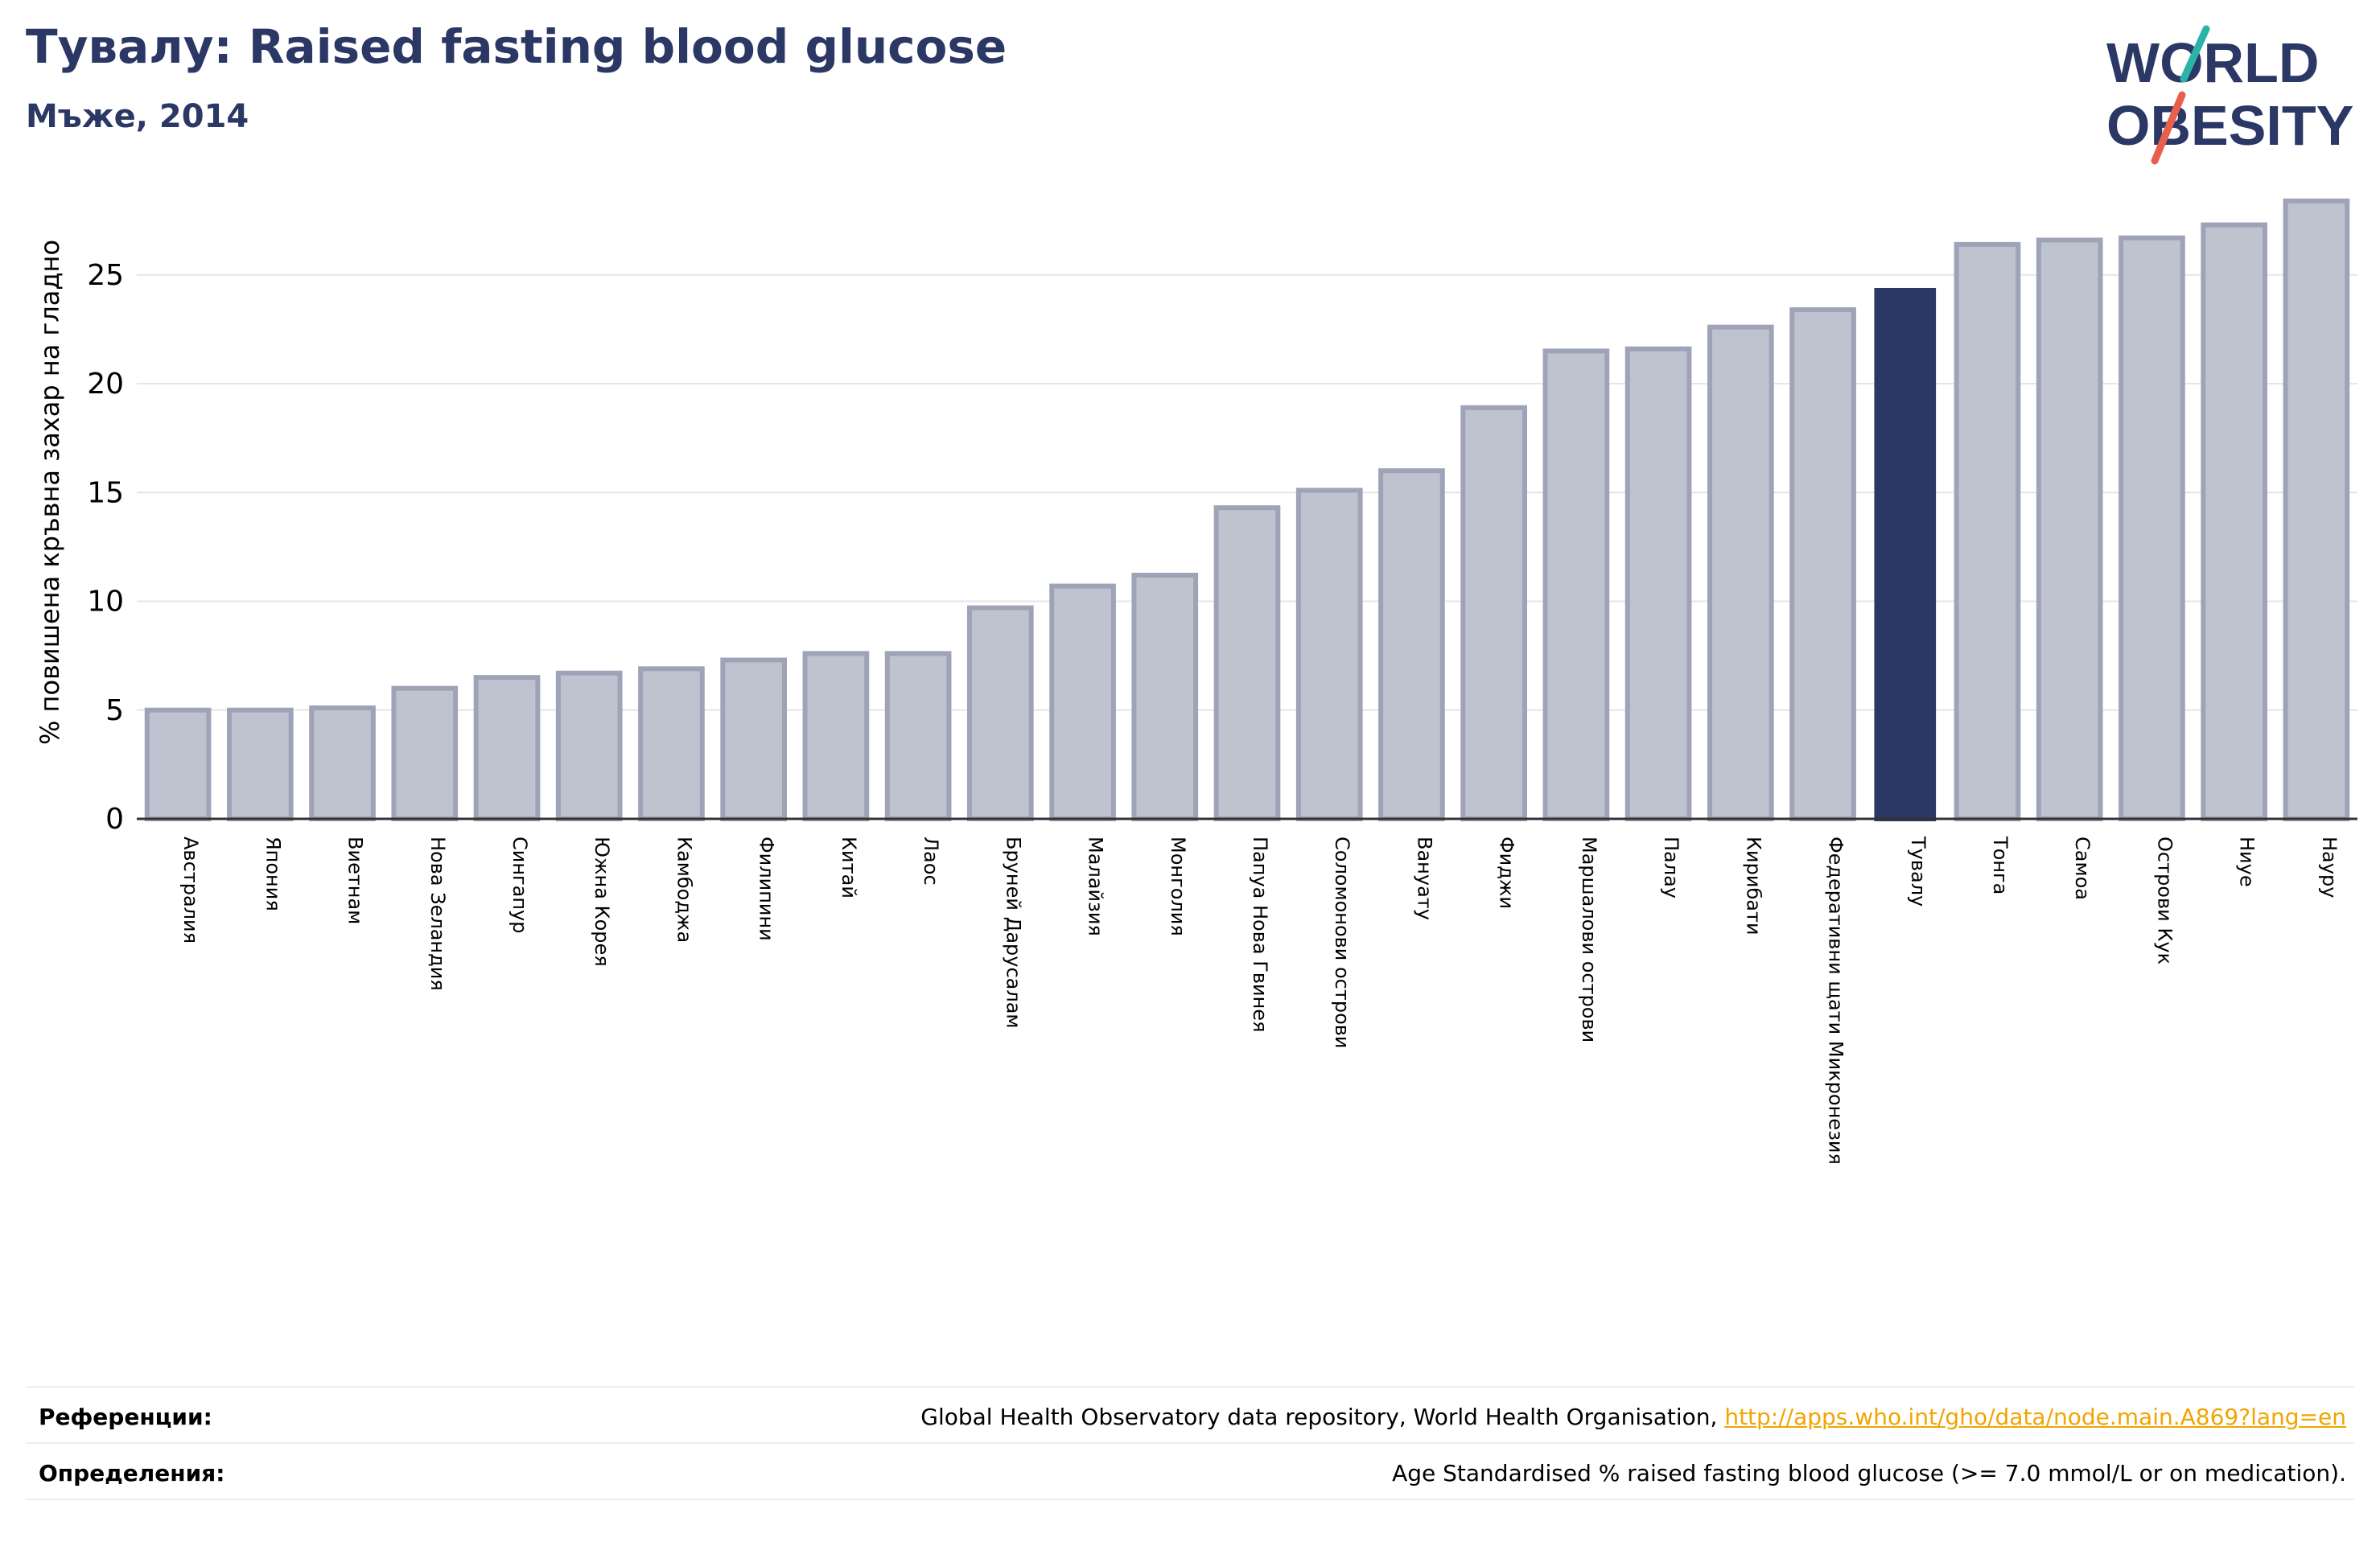  I want to click on chart-title: Тувалу: Raised fasting blood glucose, so click(516, 46).